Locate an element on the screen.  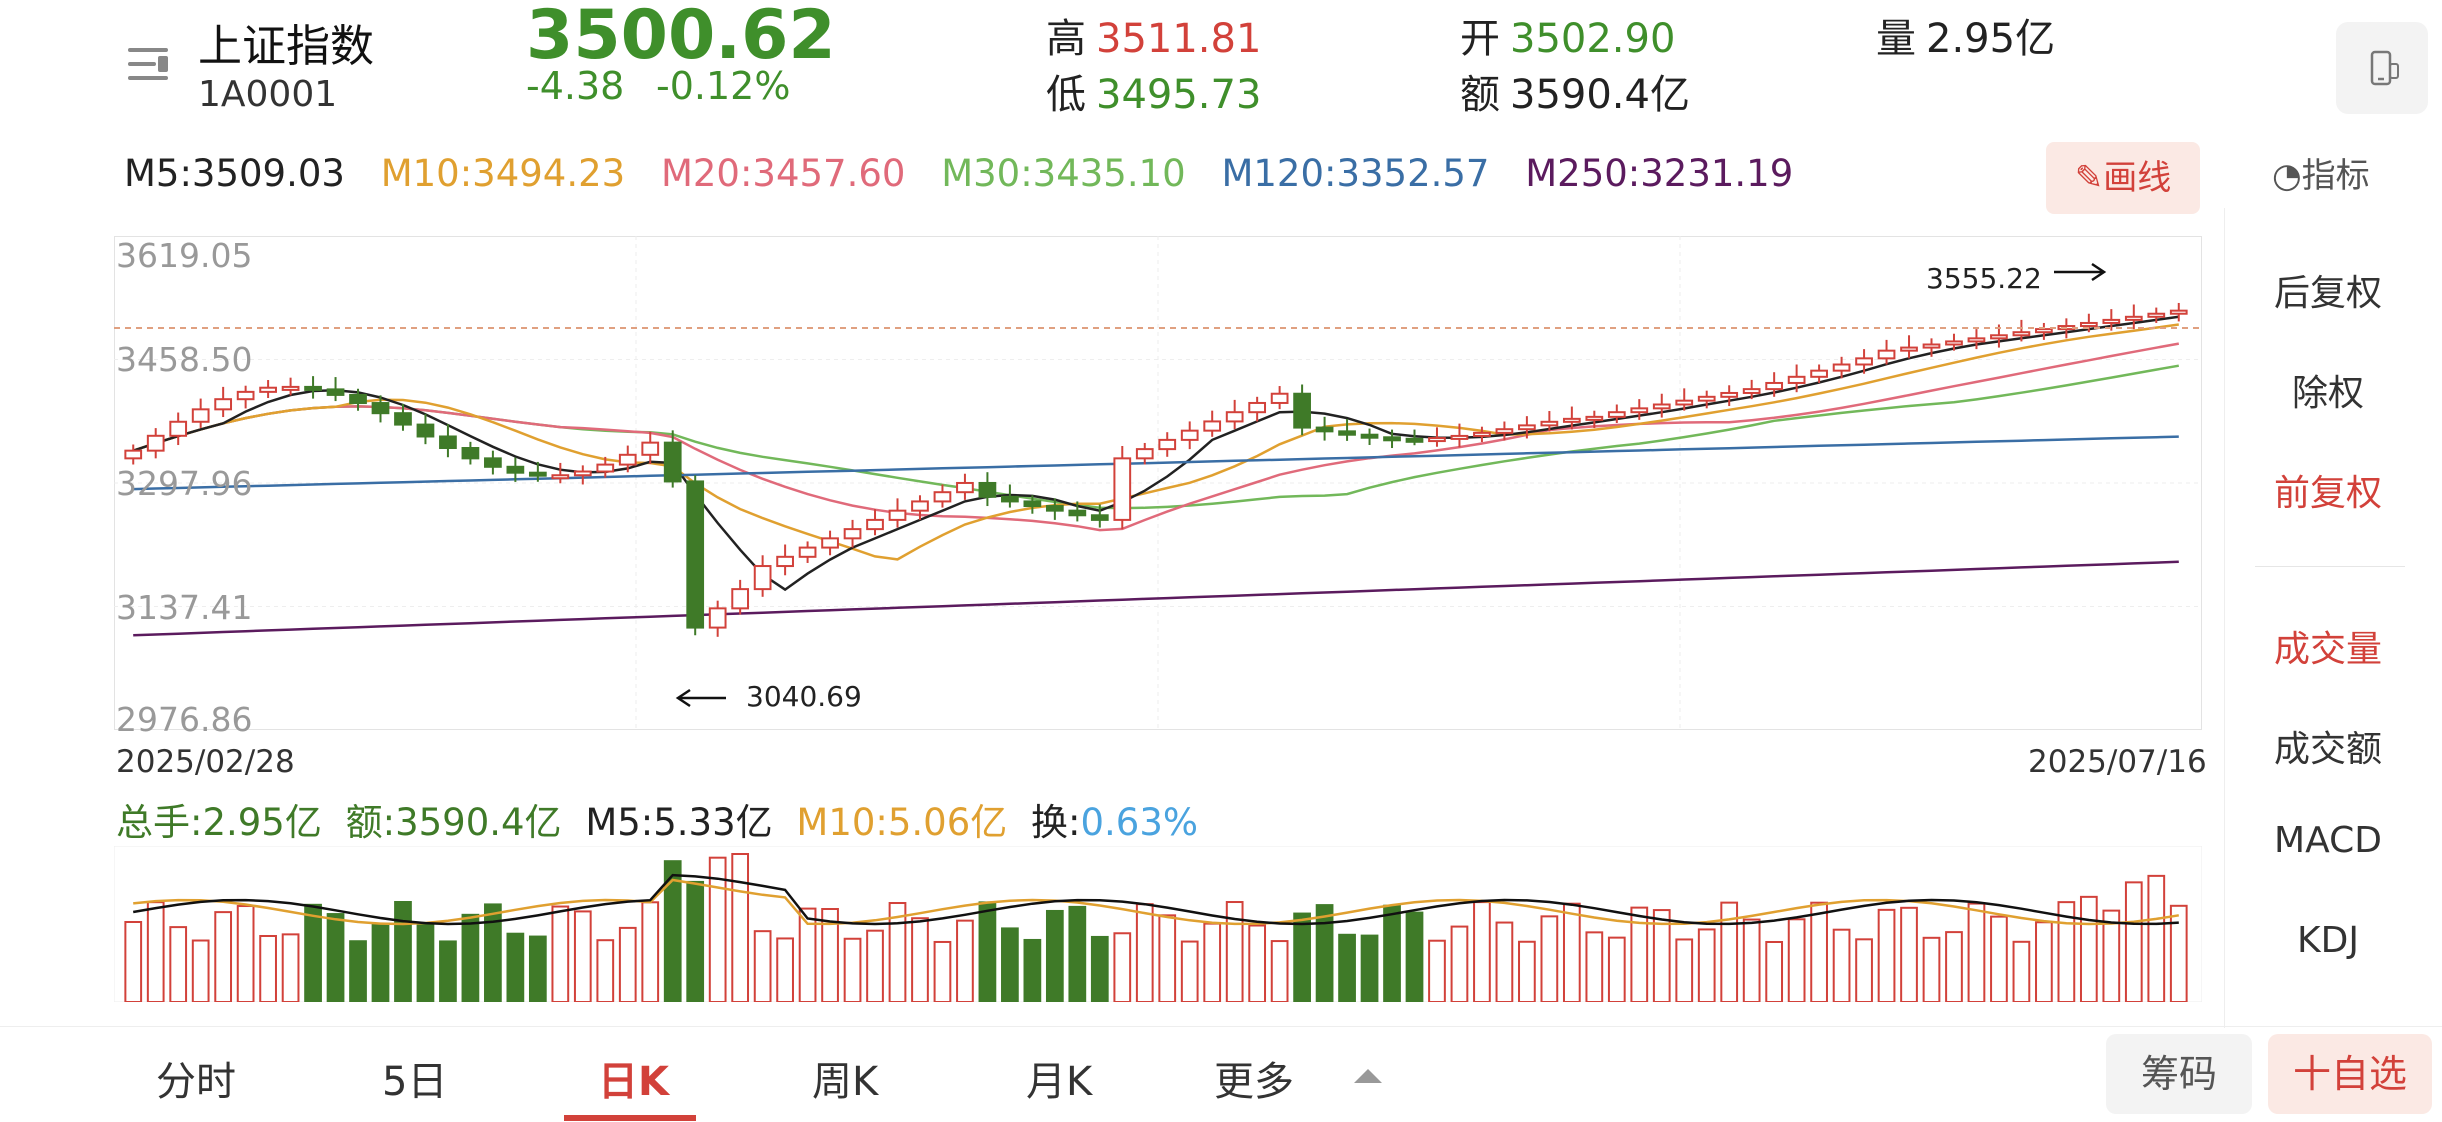
tab-daily-k: 日K is located at coordinates (633, 1082).